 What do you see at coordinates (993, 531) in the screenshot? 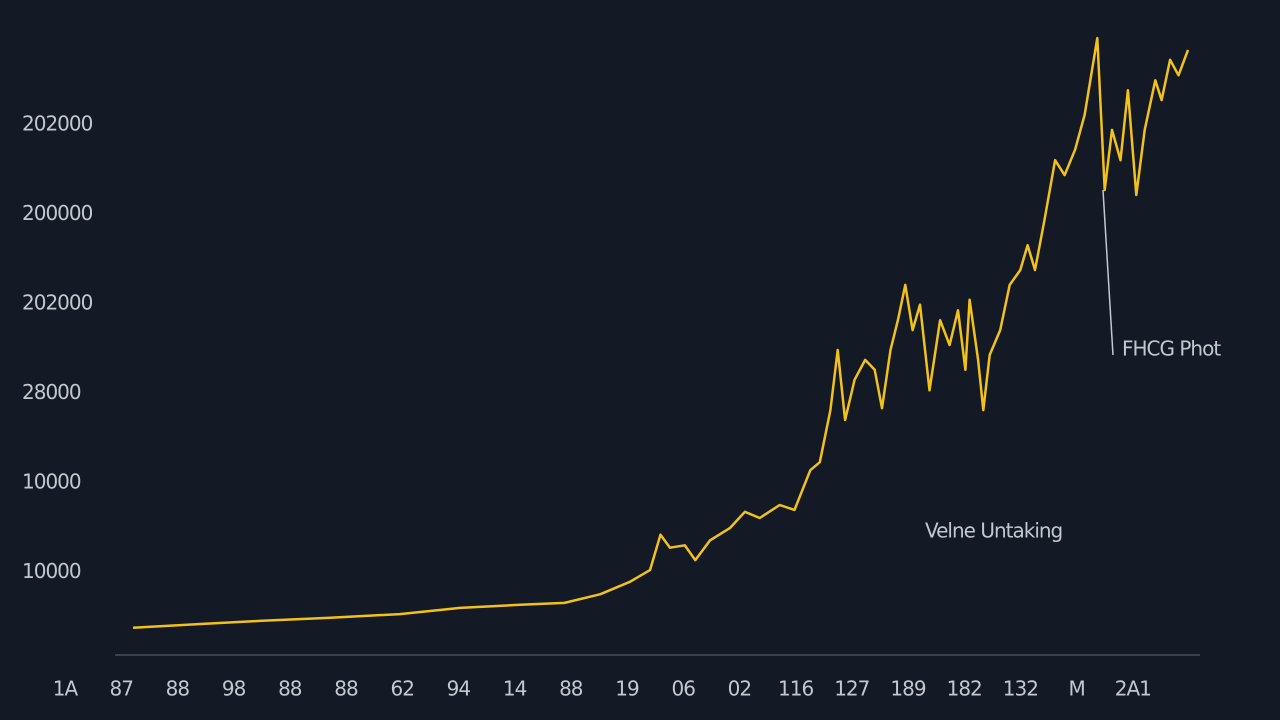
I see `annotation: Velne Untaking` at bounding box center [993, 531].